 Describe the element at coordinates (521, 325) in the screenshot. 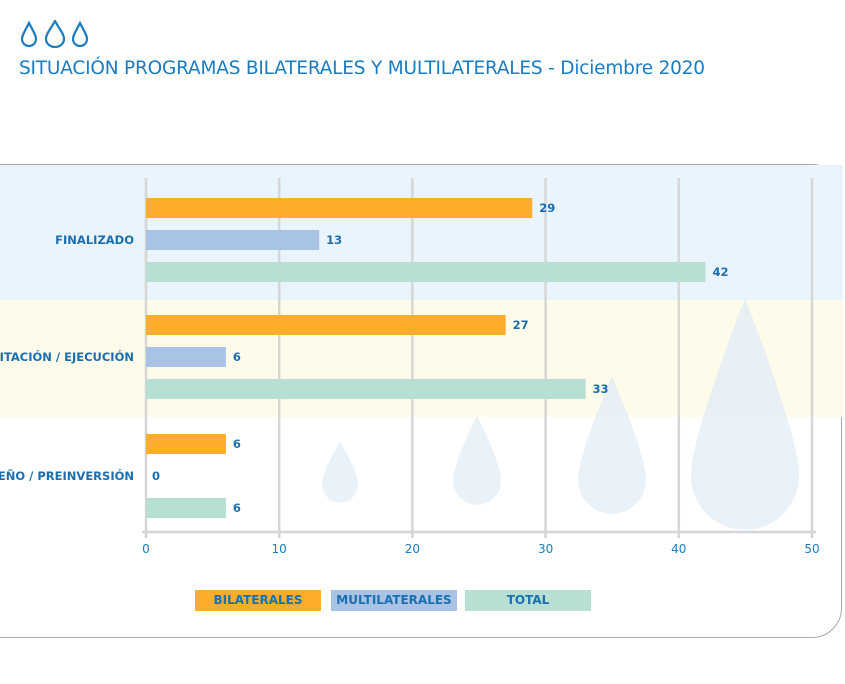

I see `data-label: 27` at that location.